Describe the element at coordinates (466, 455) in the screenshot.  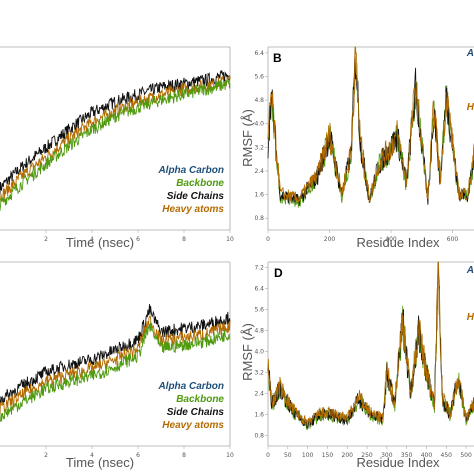
I see `panel-3-x-tick-label: 500` at that location.